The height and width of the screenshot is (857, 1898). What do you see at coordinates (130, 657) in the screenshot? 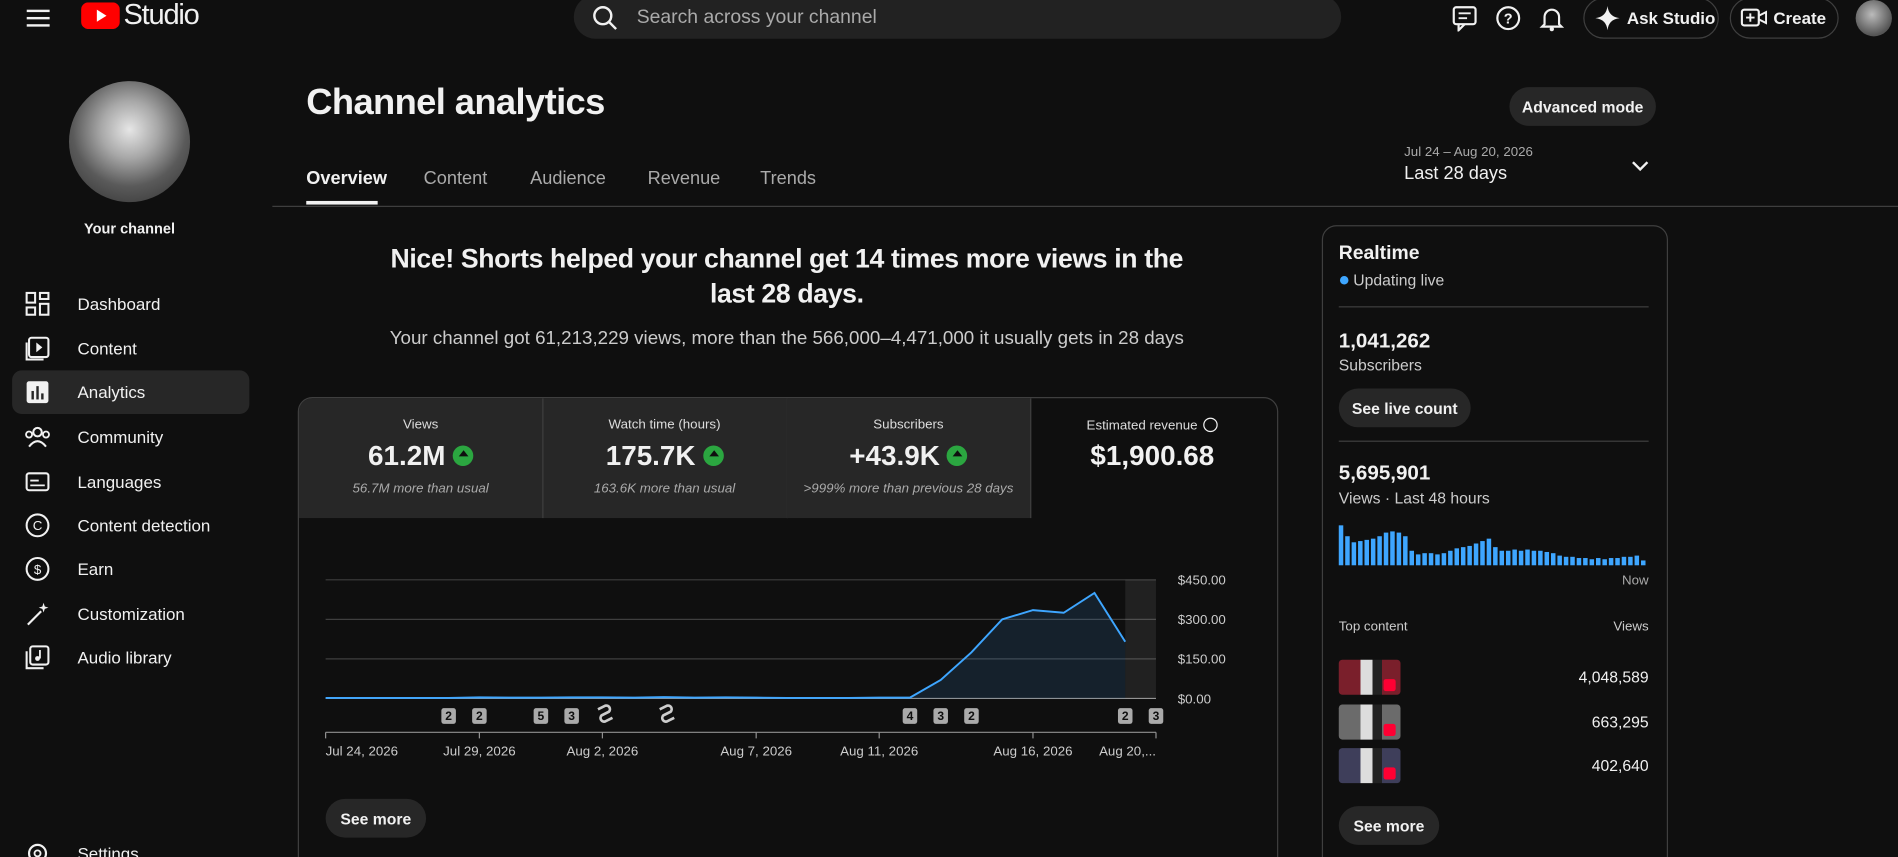
I see `nav-item: Audio library` at bounding box center [130, 657].